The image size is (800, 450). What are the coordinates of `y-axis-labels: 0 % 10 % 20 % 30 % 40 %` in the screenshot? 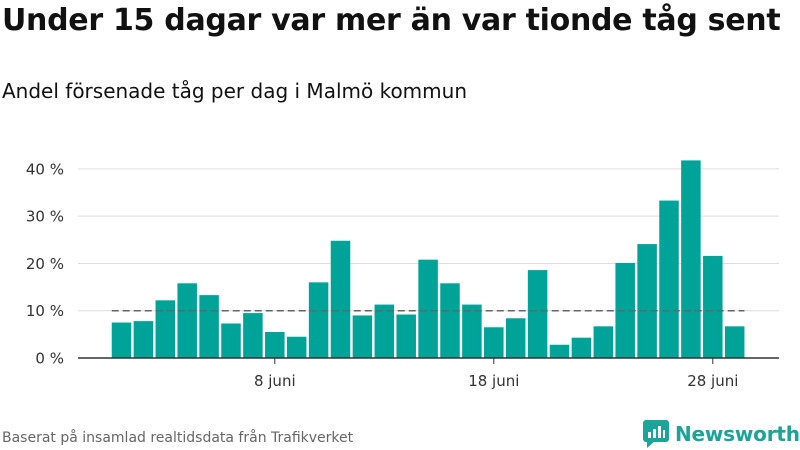 It's located at (45, 263).